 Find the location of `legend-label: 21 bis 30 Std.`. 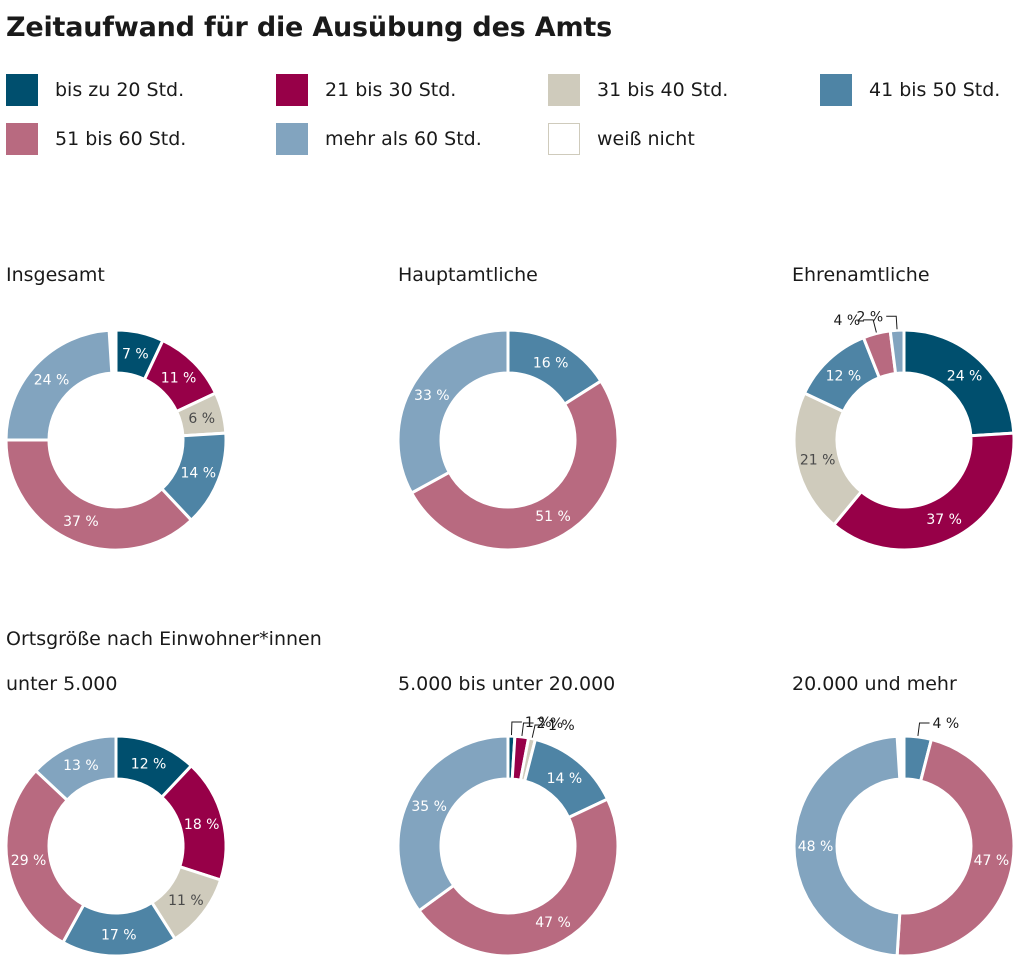

legend-label: 21 bis 30 Std. is located at coordinates (391, 90).